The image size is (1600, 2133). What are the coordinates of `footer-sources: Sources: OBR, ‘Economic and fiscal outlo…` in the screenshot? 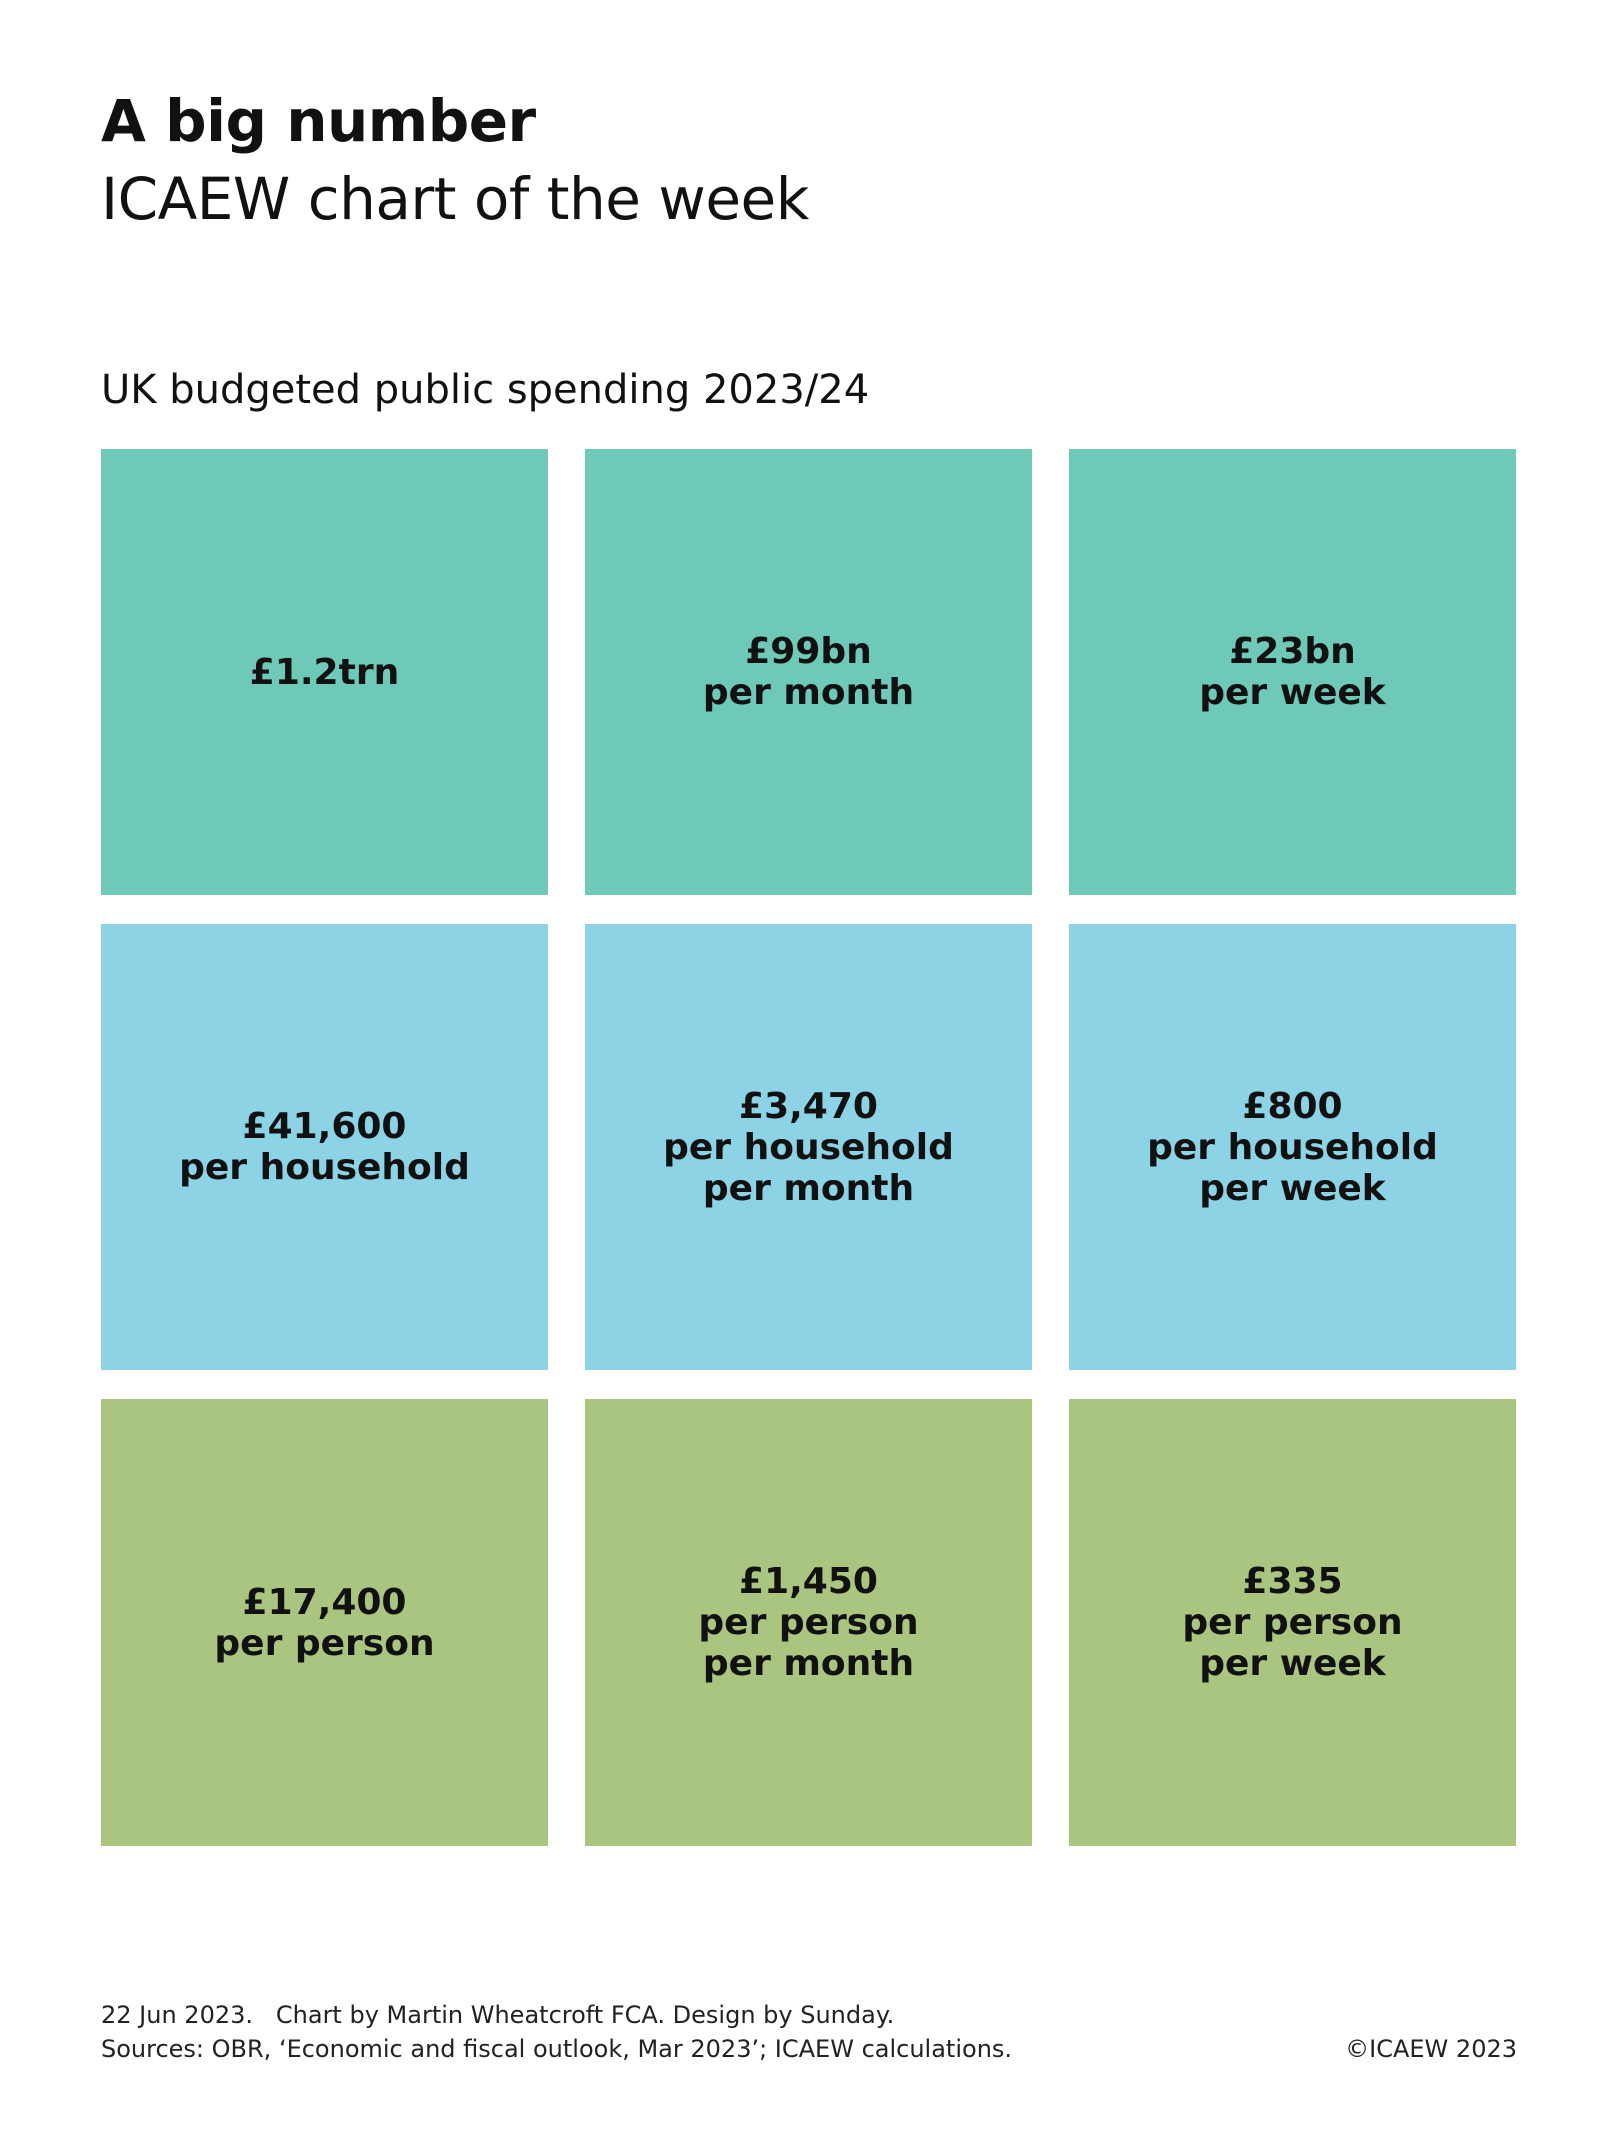 It's located at (557, 2049).